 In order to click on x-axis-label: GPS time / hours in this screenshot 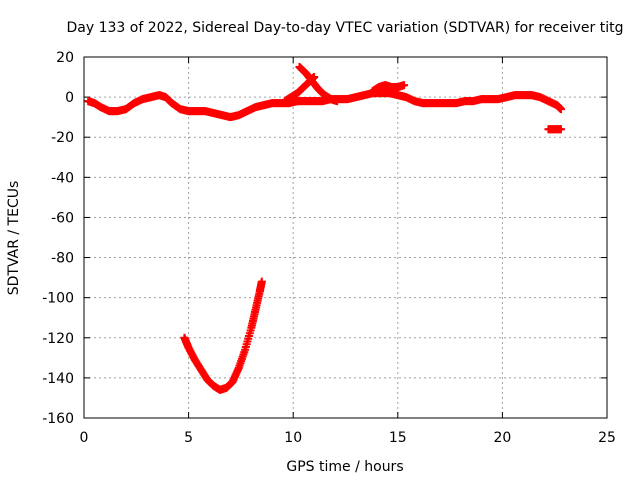, I will do `click(344, 467)`.